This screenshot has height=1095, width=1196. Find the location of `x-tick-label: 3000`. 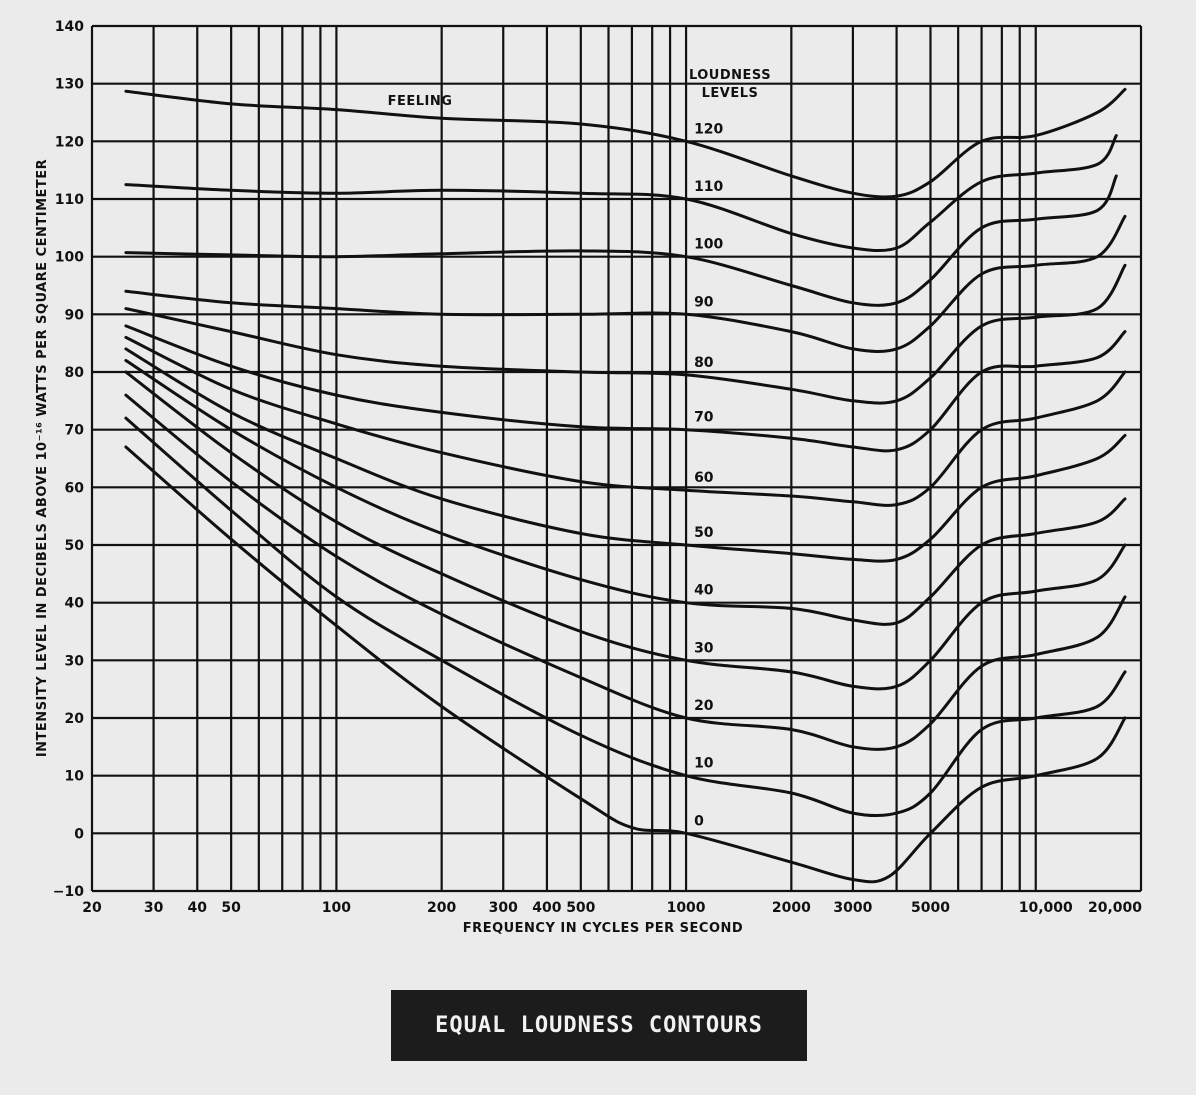

x-tick-label: 3000 is located at coordinates (852, 908).